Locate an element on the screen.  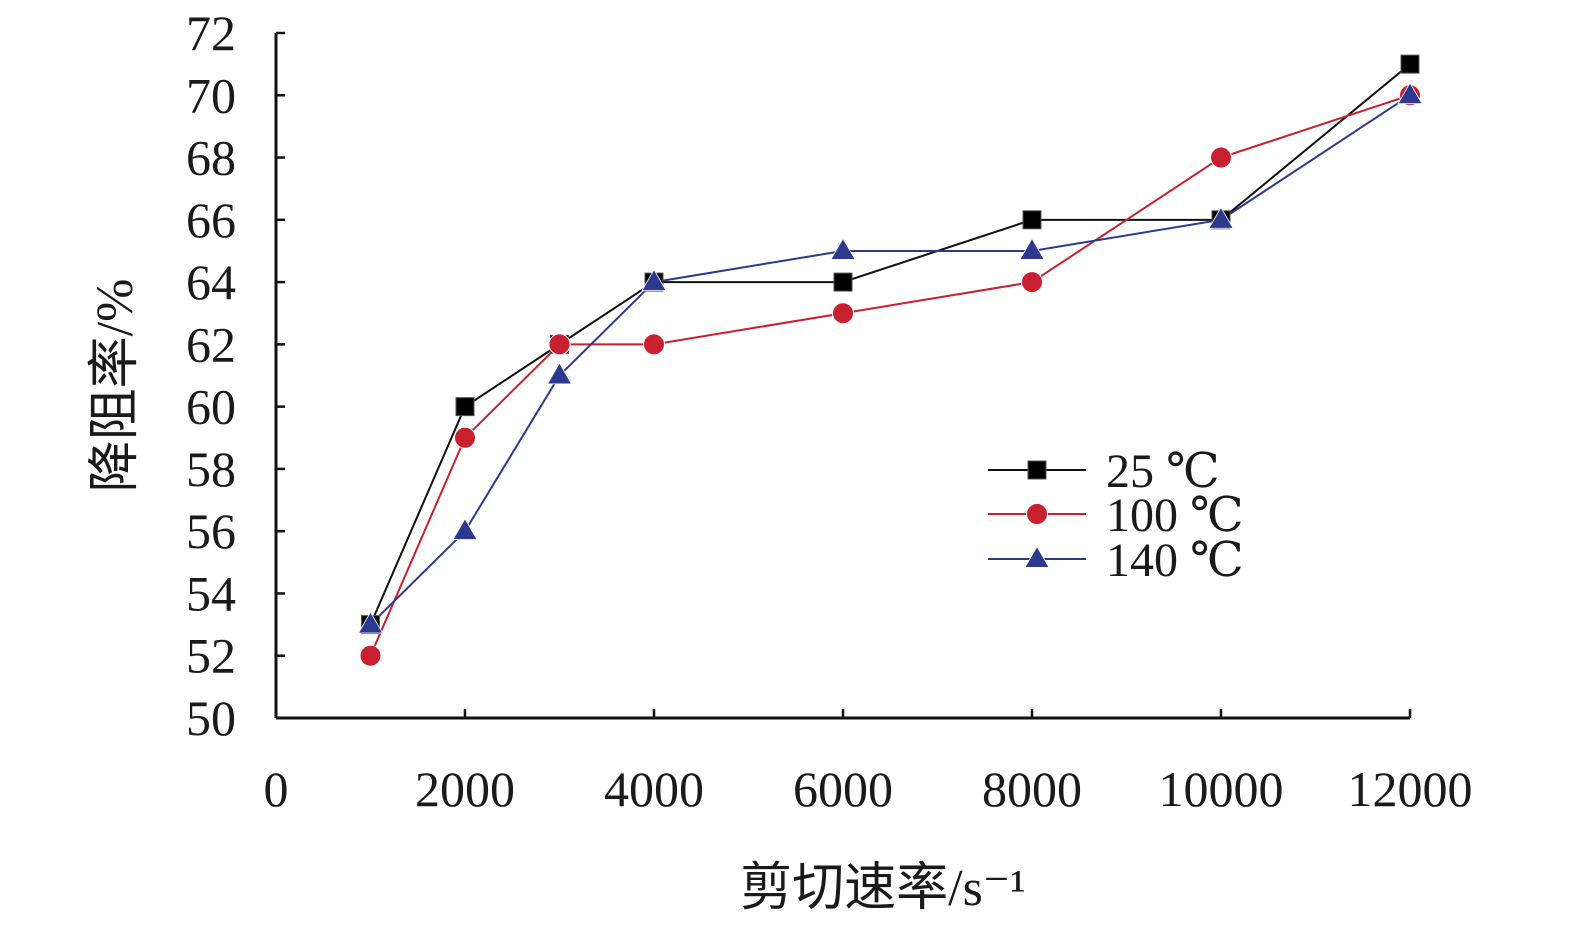
y-tick-label: 60 is located at coordinates (211, 407).